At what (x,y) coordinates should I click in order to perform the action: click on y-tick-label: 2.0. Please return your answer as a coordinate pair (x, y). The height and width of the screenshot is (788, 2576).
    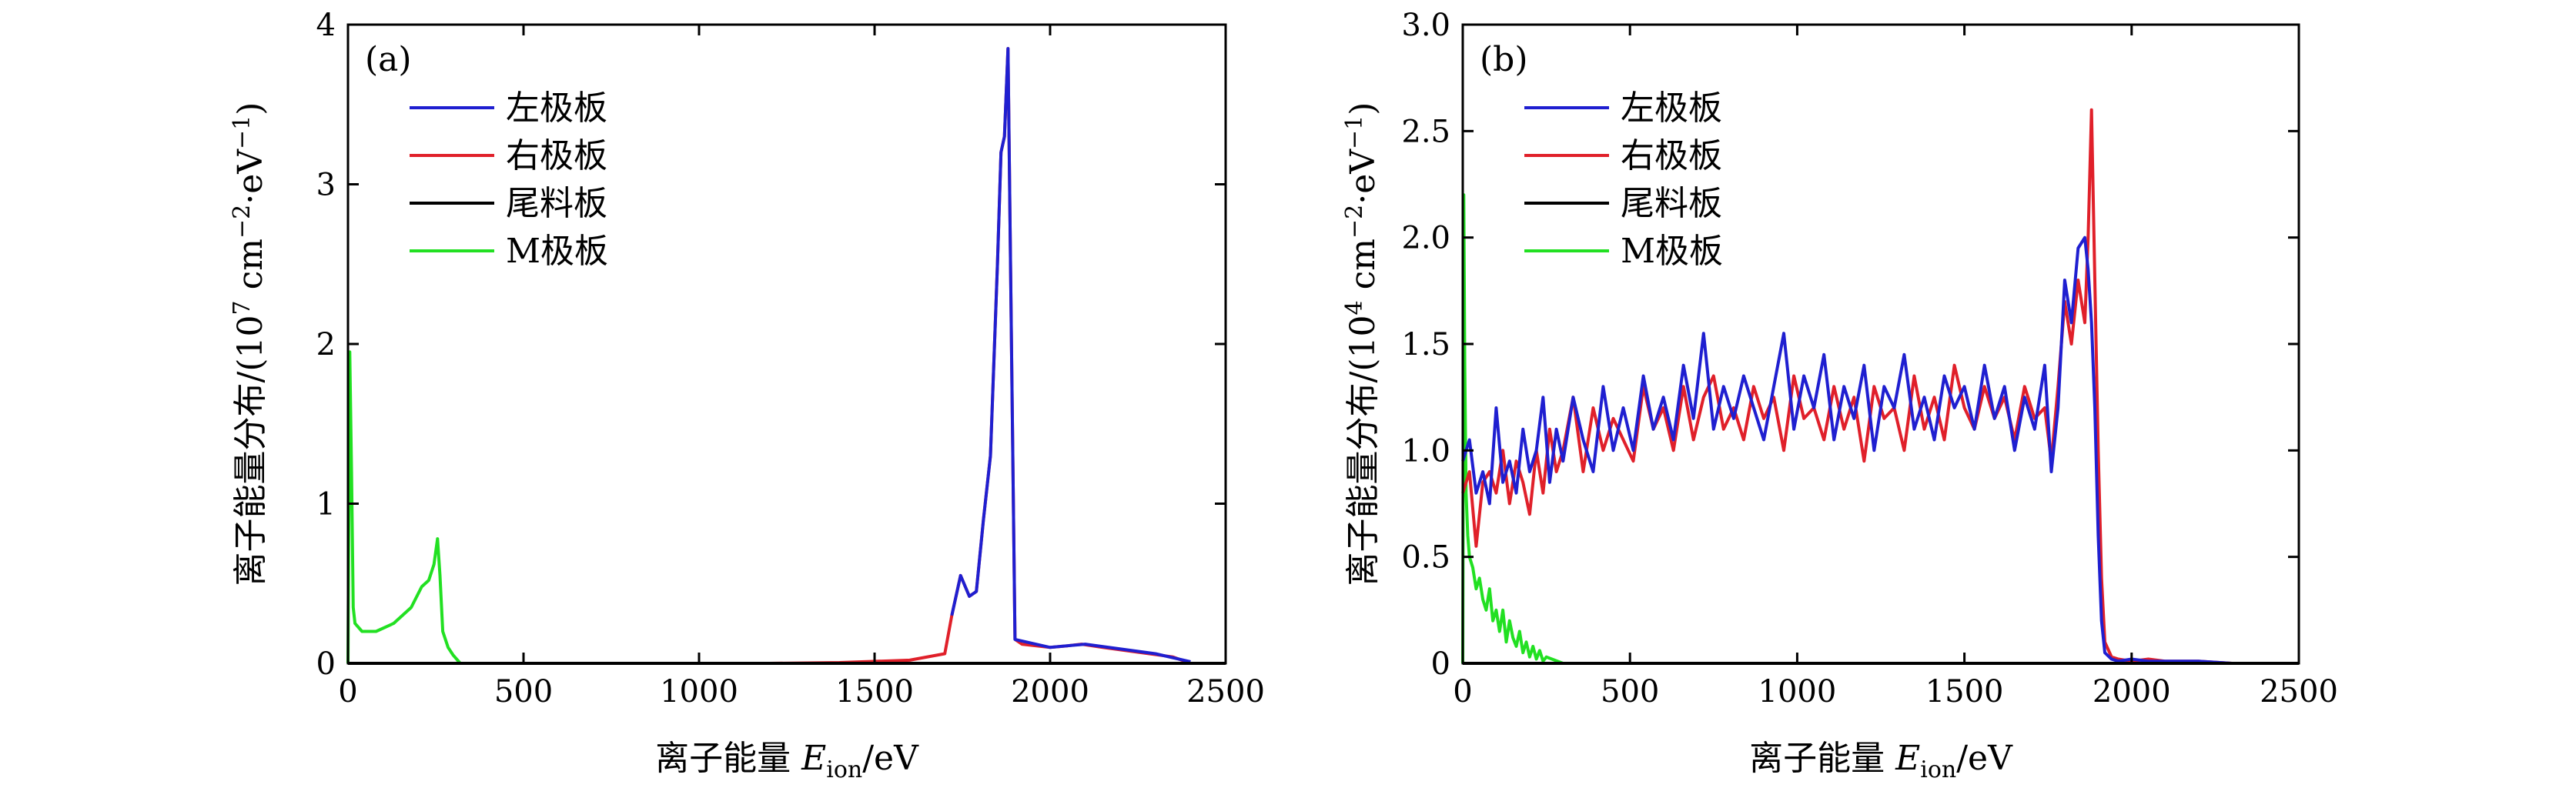
    Looking at the image, I should click on (1425, 238).